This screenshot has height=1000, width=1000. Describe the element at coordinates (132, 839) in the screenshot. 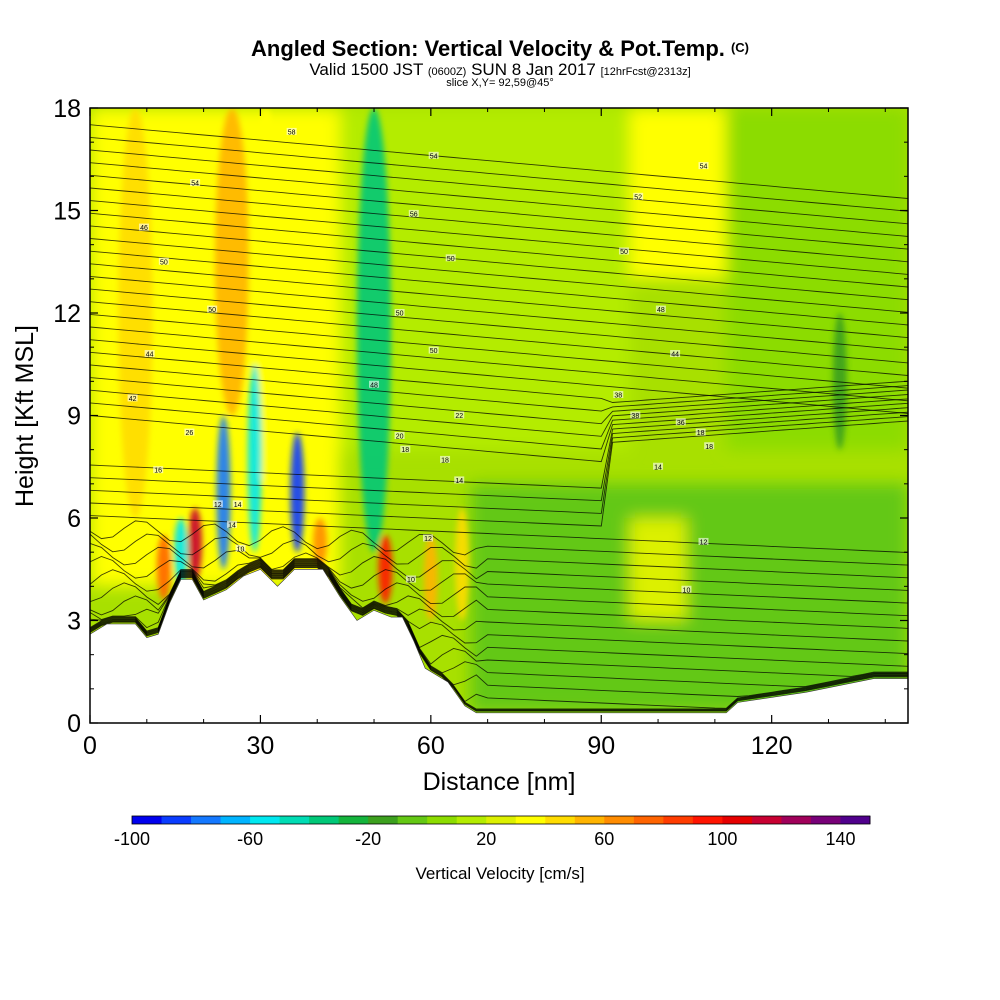

I see `colorbar-tick-label: -100` at that location.